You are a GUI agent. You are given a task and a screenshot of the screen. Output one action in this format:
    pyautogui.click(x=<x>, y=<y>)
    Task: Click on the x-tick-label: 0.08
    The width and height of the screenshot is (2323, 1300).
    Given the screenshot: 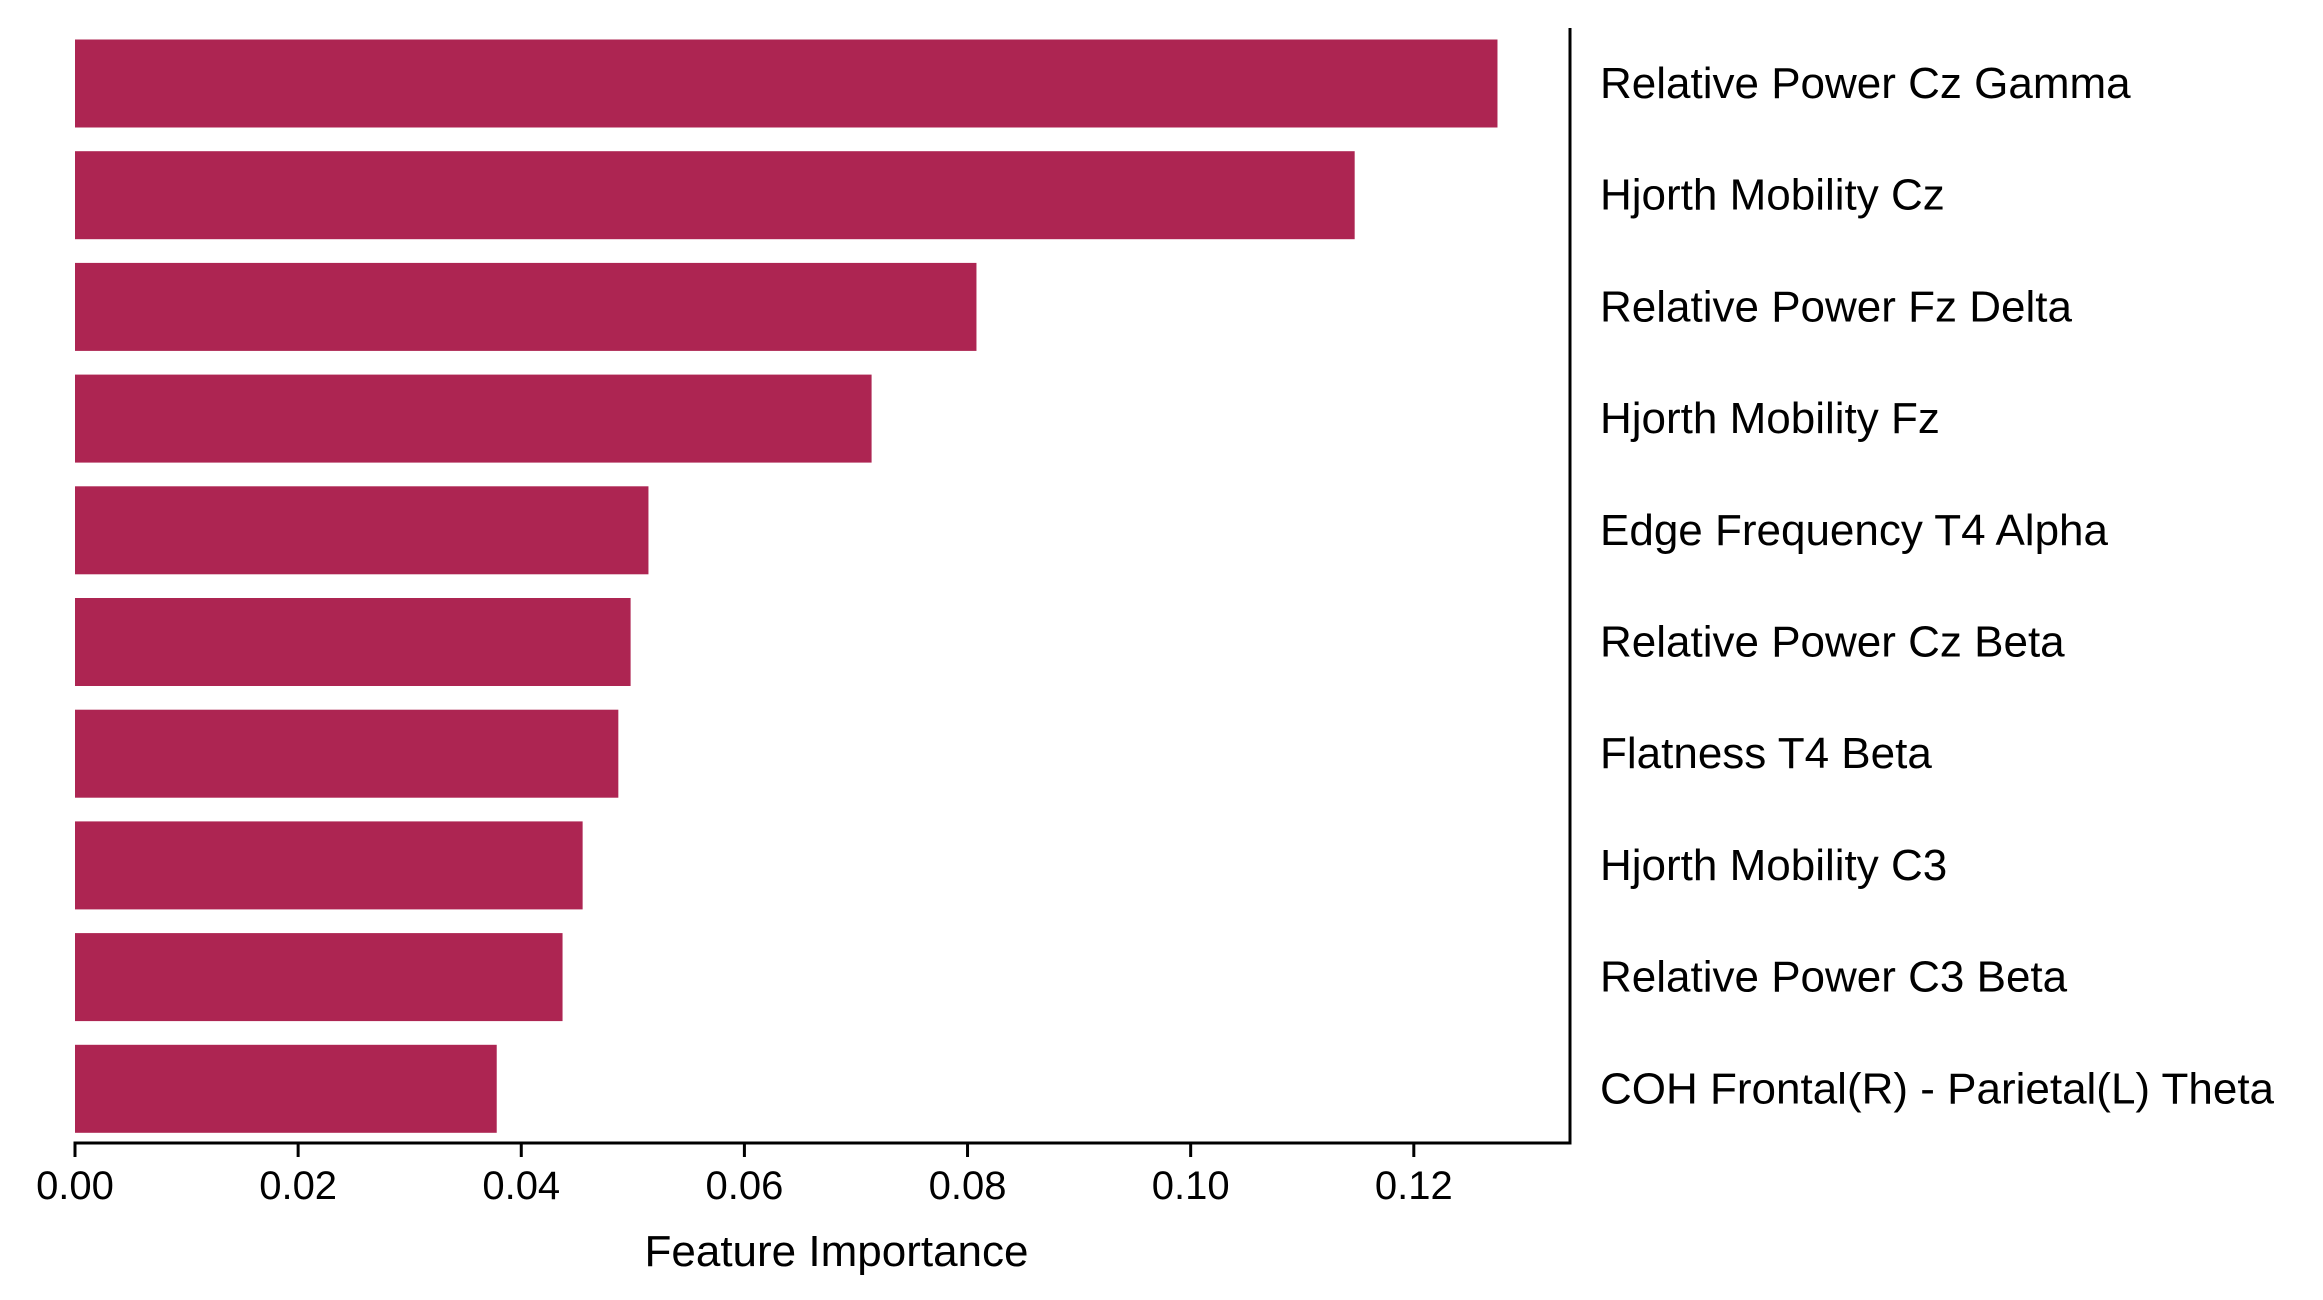 What is the action you would take?
    pyautogui.click(x=968, y=1186)
    